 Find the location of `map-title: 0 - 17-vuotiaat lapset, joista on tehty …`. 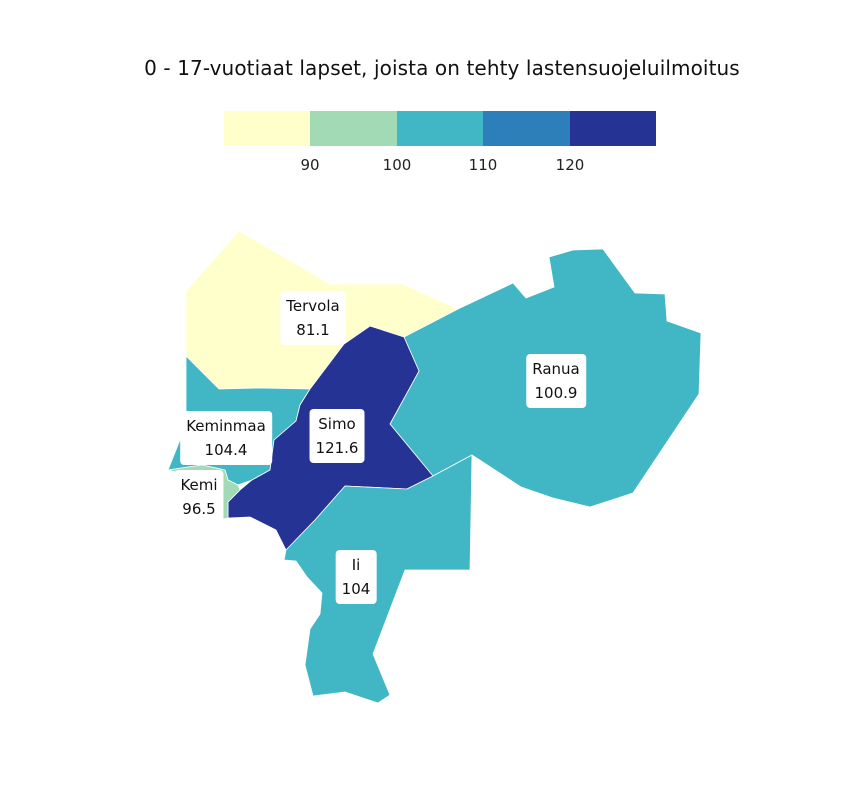

map-title: 0 - 17-vuotiaat lapset, joista on tehty … is located at coordinates (442, 68).